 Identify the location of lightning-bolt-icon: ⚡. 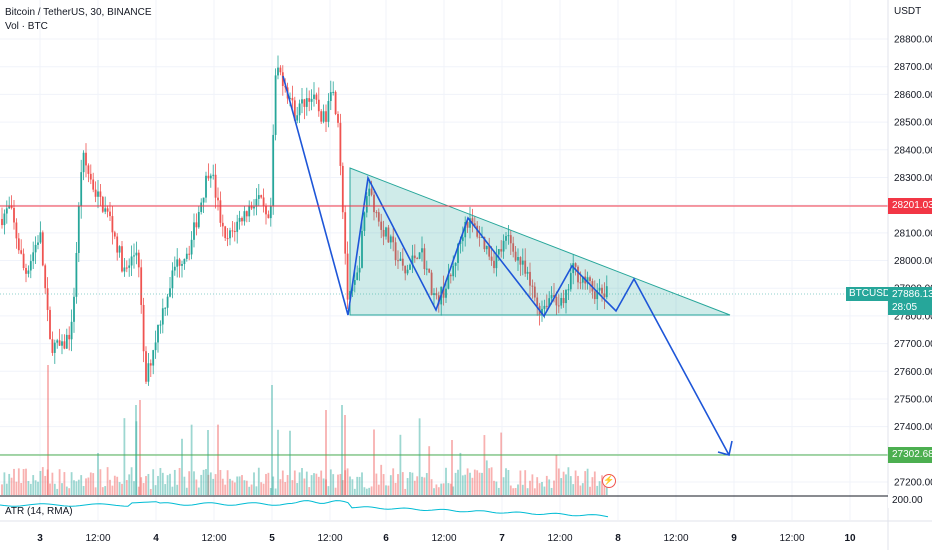
(609, 481).